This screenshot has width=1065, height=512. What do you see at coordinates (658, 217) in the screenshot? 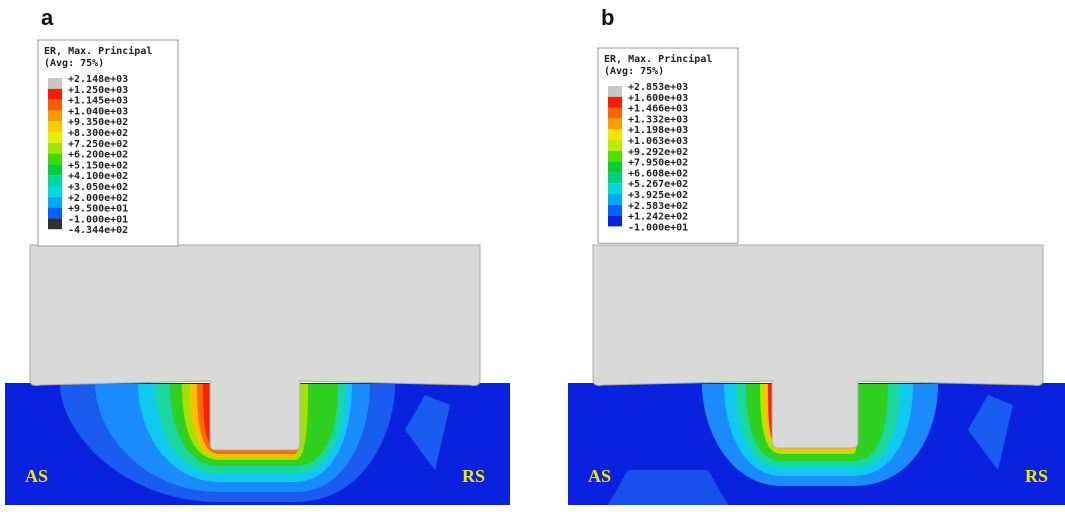
I see `legend-entry: +1.242e+02` at bounding box center [658, 217].